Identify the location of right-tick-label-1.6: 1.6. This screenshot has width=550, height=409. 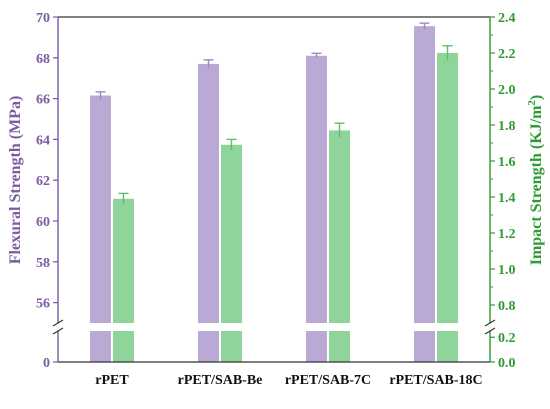
(507, 162).